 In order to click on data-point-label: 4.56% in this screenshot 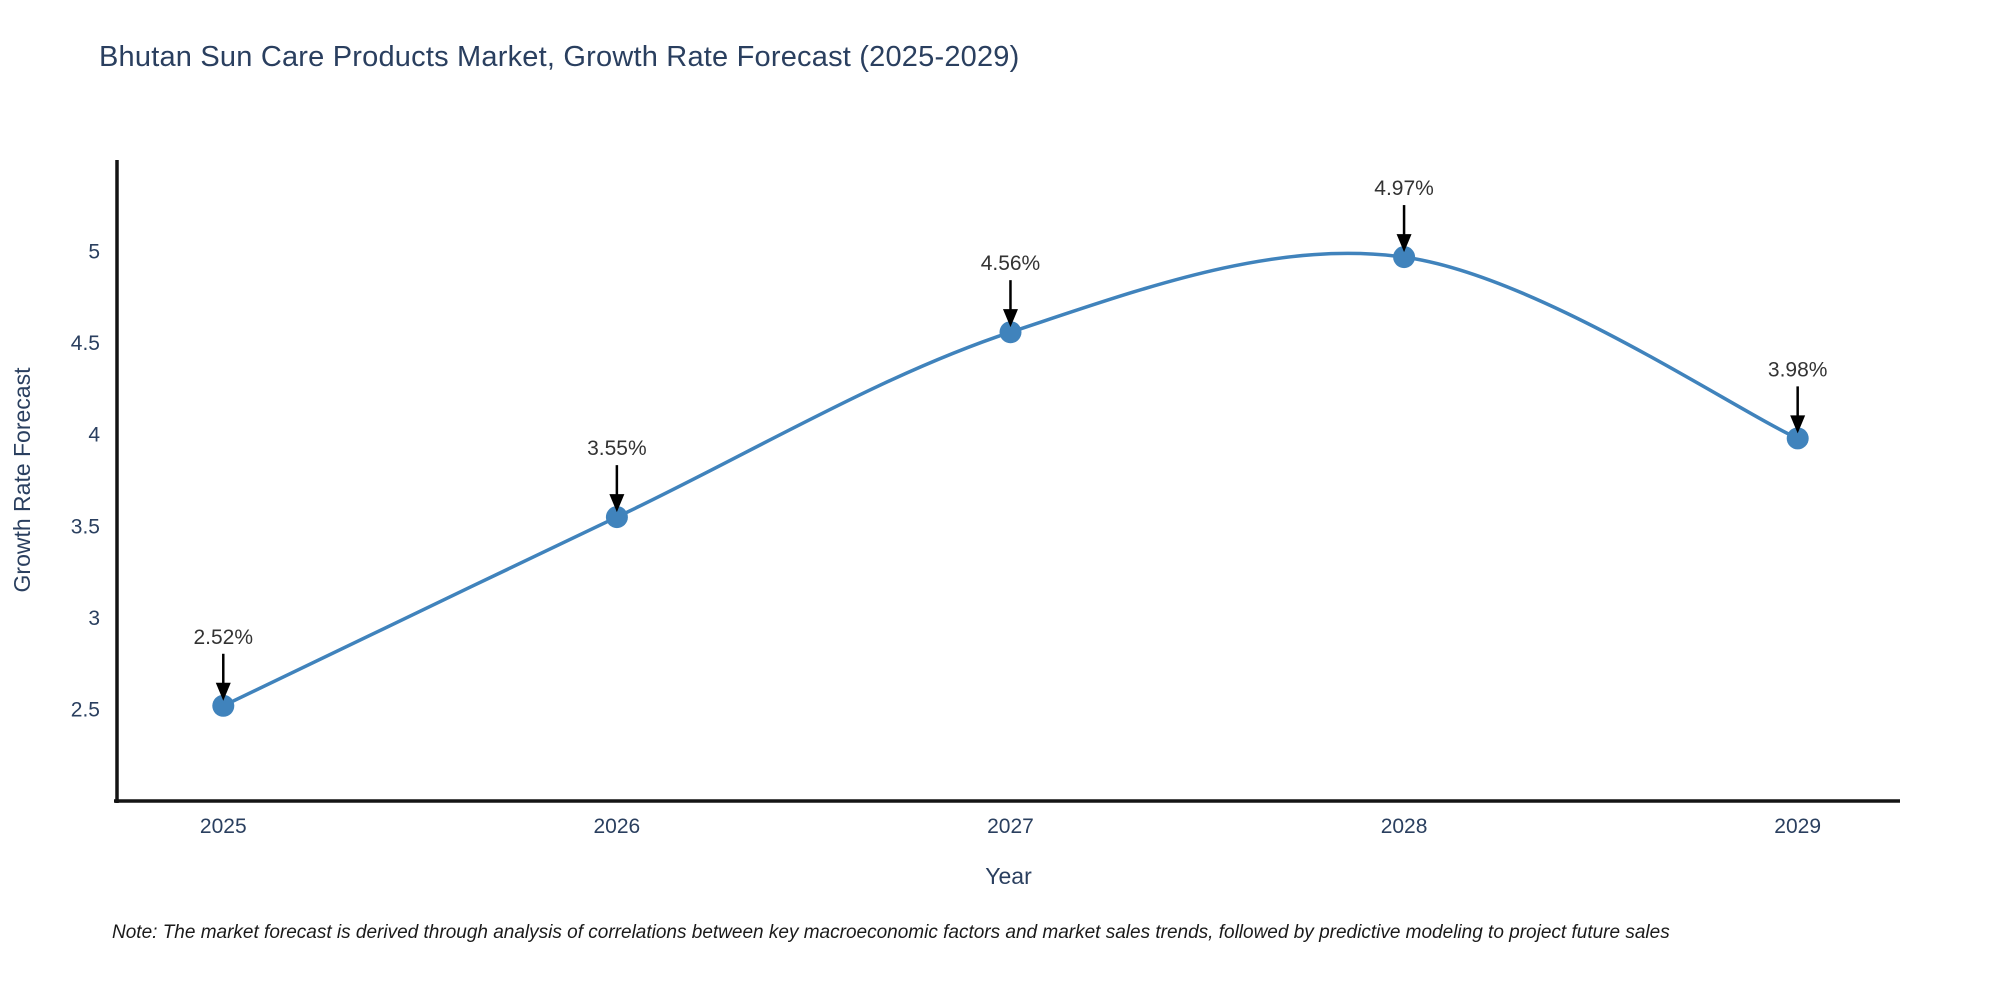, I will do `click(1011, 263)`.